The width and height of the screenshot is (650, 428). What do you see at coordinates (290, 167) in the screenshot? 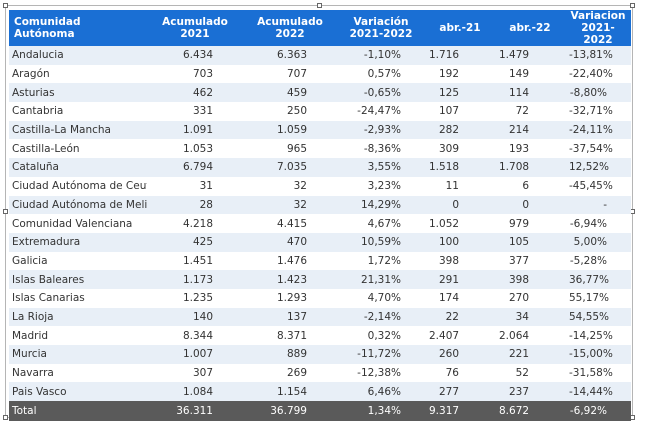
I see `acumulado-2022-cell: 7.035` at bounding box center [290, 167].